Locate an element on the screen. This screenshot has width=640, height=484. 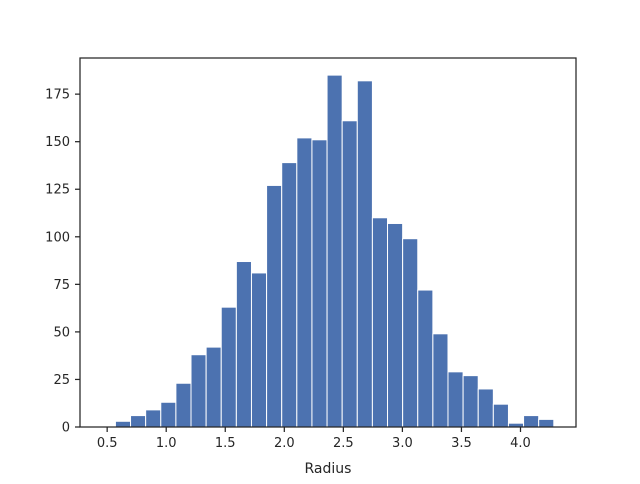
x-tick-label: 1.5 is located at coordinates (225, 443).